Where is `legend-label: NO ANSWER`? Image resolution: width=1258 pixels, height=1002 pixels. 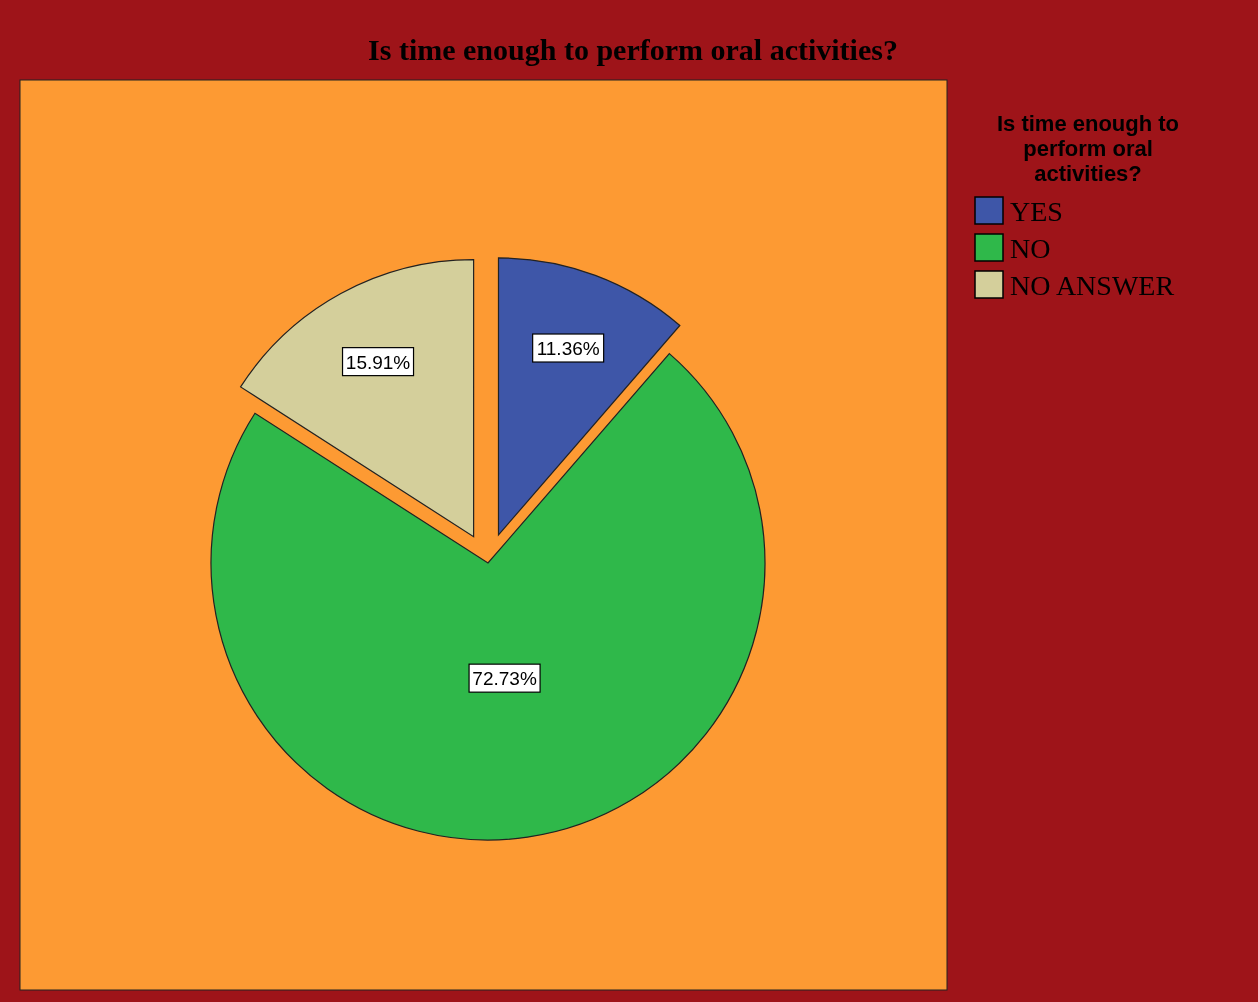 legend-label: NO ANSWER is located at coordinates (1092, 285).